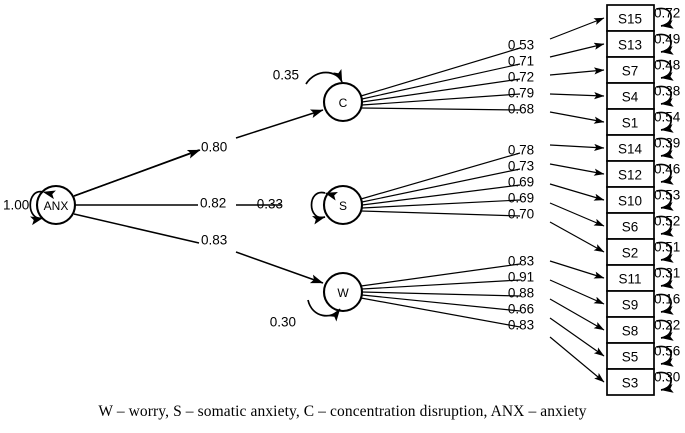 This screenshot has height=433, width=685. Describe the element at coordinates (482, 318) in the screenshot. I see `loading-paths-w: 0.83 0.91 0.88 0.66 0.83` at that location.